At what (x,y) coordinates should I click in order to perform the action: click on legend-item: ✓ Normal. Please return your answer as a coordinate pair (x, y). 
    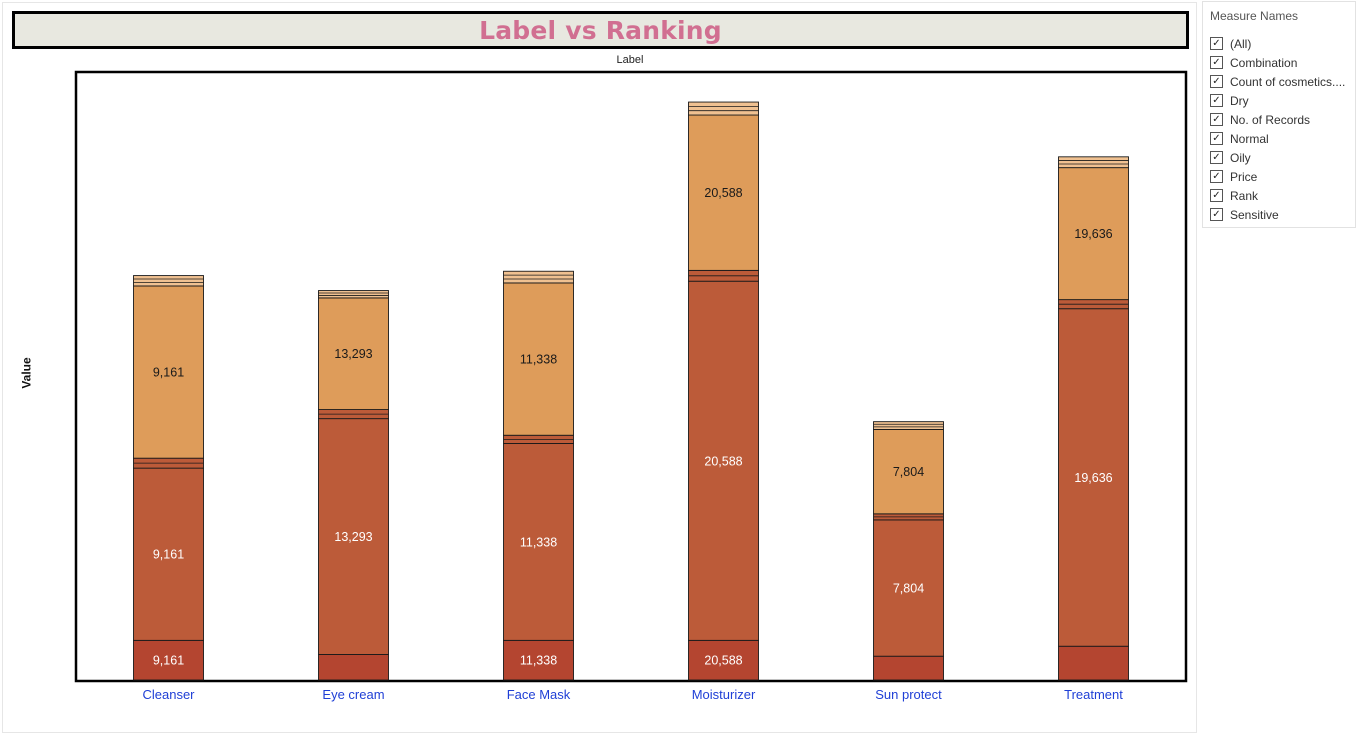
    Looking at the image, I should click on (1281, 138).